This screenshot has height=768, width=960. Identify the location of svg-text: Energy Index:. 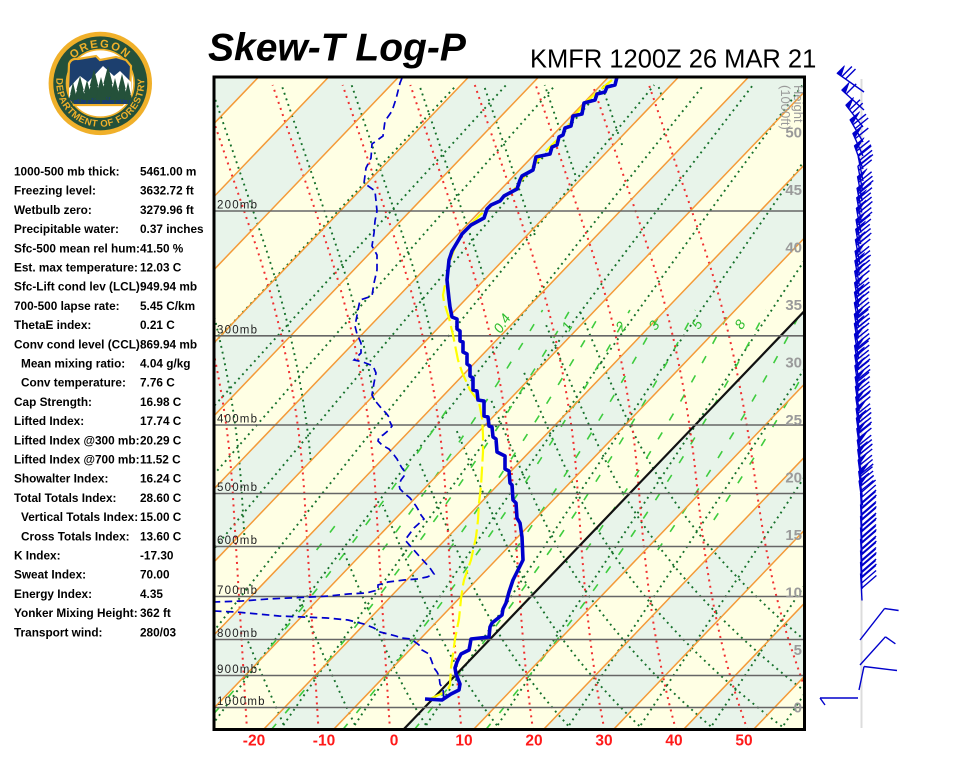
(53, 594).